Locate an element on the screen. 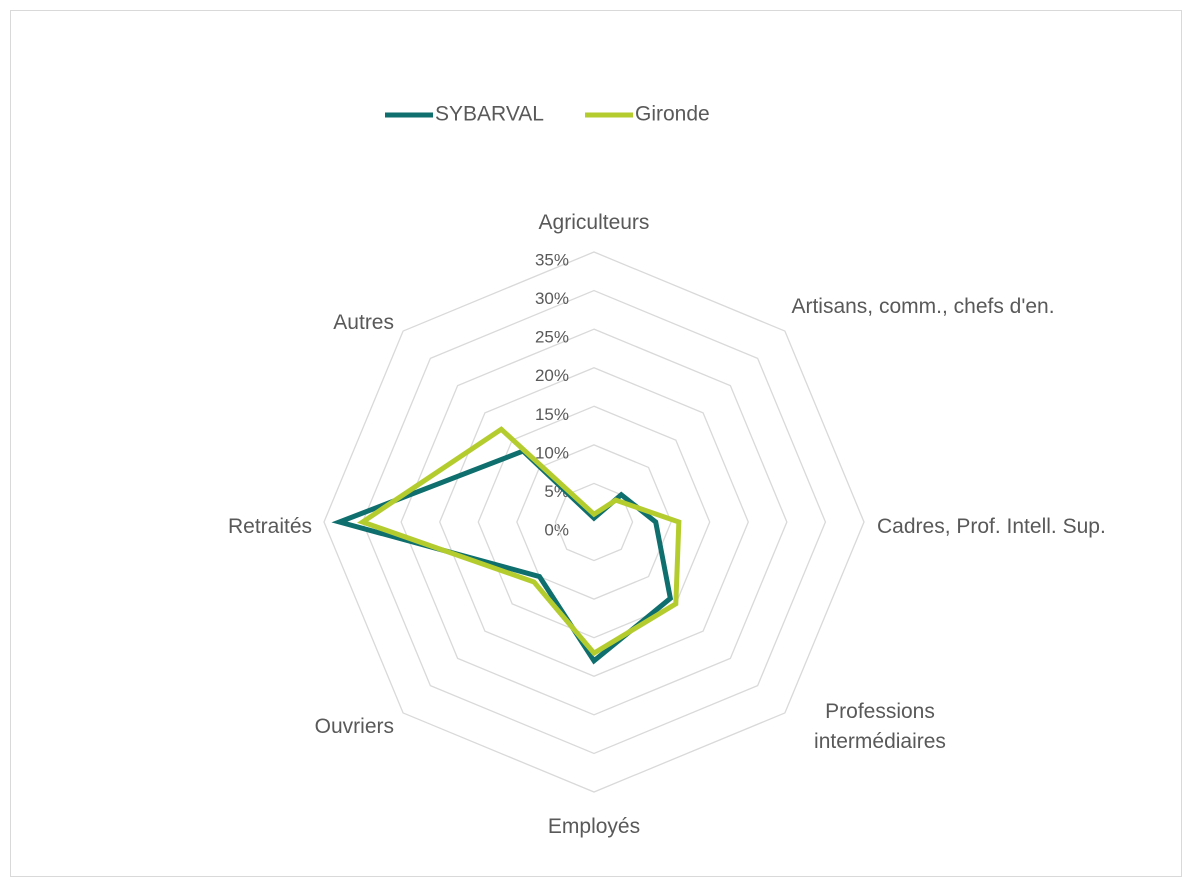  y-tick-label: 25% is located at coordinates (552, 337).